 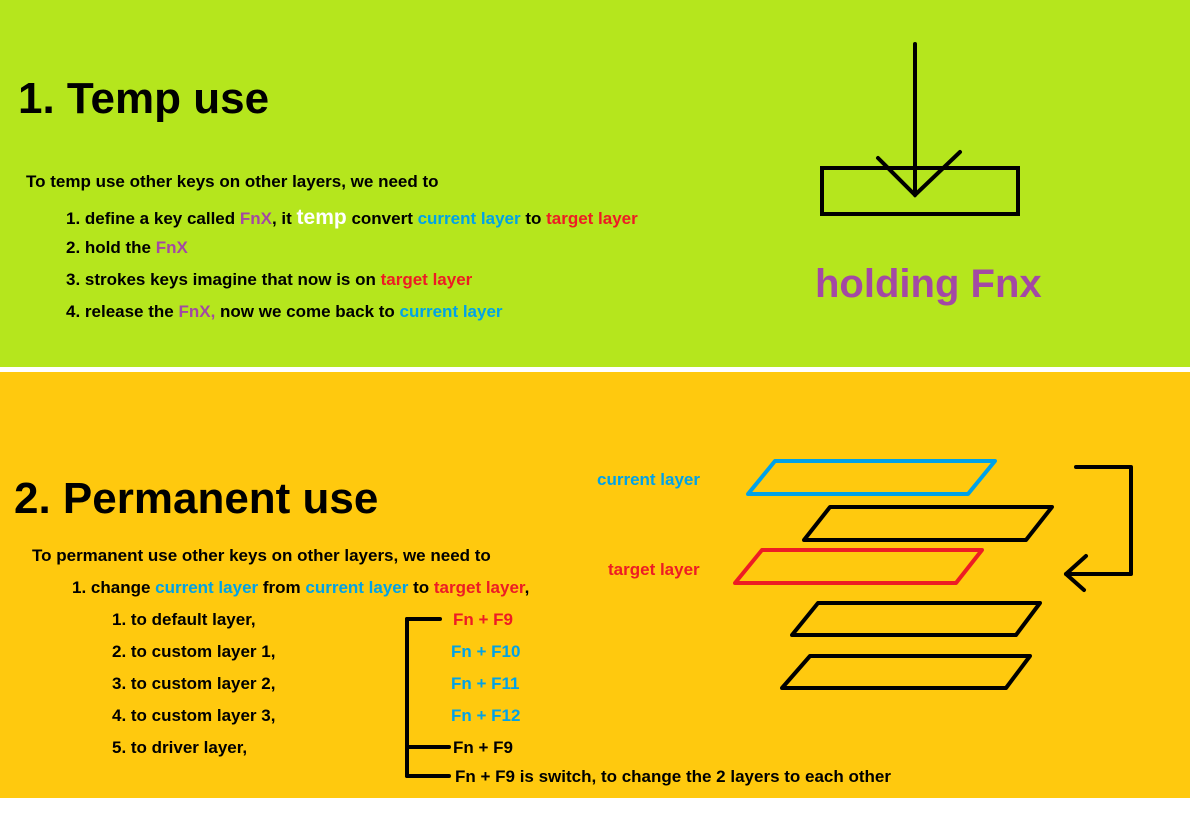 What do you see at coordinates (595, 369) in the screenshot?
I see `section-divider` at bounding box center [595, 369].